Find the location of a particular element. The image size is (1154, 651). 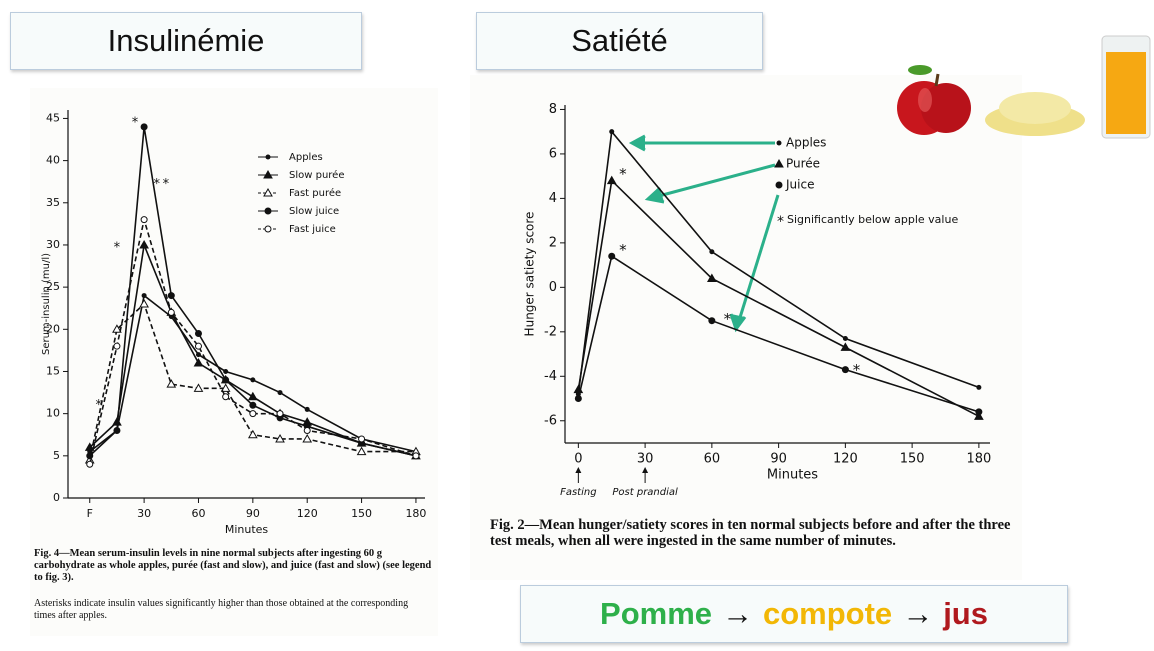

legend-label: Slow purée is located at coordinates (316, 175).